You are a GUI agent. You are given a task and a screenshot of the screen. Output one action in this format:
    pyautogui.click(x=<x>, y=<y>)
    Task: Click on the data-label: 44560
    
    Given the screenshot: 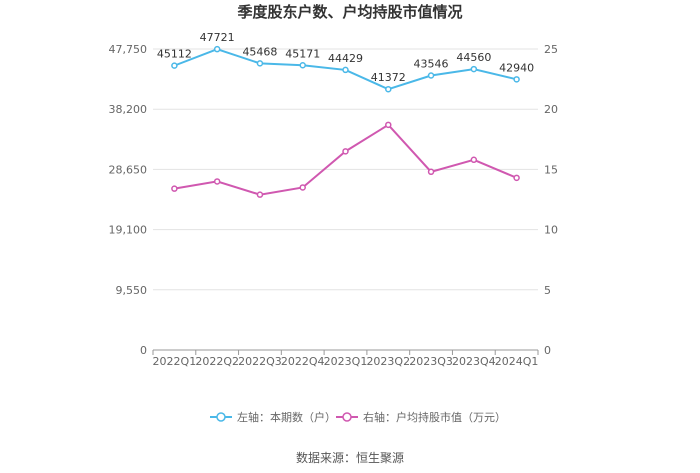 What is the action you would take?
    pyautogui.click(x=473, y=57)
    